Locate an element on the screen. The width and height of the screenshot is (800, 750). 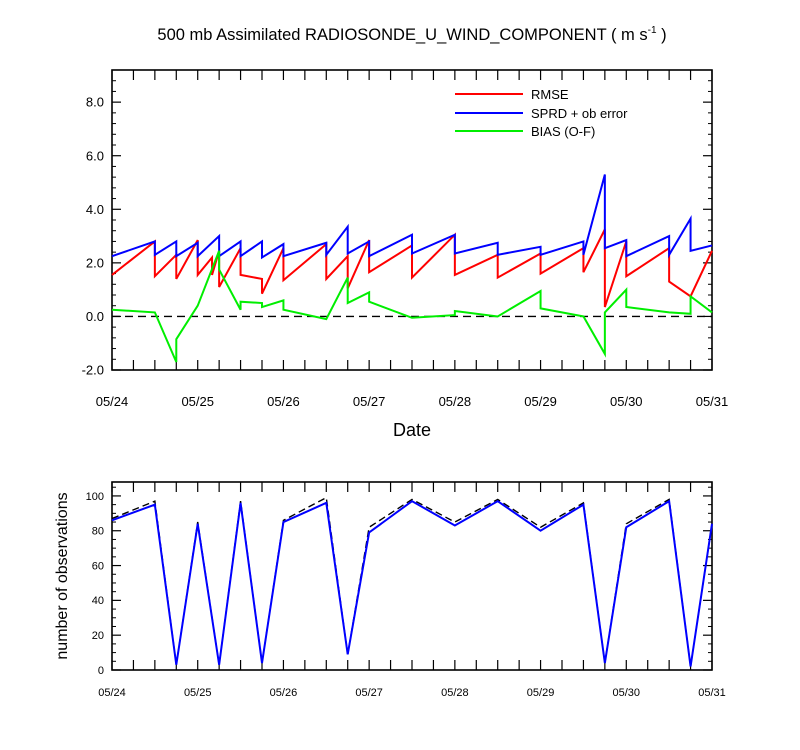
y-tick-label: 40 is located at coordinates (98, 601).